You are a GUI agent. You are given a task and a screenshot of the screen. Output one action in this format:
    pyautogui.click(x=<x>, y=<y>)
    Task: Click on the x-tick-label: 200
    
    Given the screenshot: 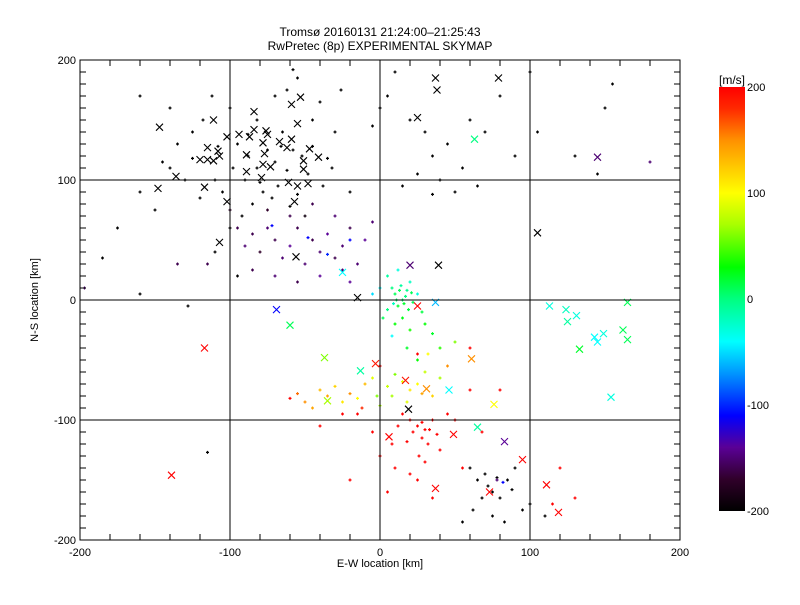 What is the action you would take?
    pyautogui.click(x=680, y=553)
    